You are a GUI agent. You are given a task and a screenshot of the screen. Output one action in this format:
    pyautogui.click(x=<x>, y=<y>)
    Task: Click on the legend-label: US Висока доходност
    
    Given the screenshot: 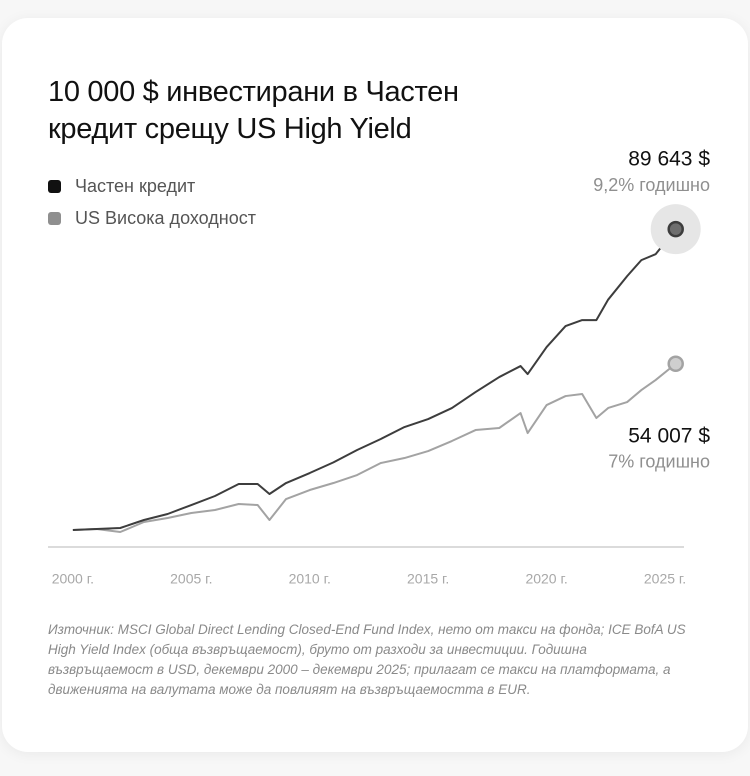 What is the action you would take?
    pyautogui.click(x=165, y=218)
    